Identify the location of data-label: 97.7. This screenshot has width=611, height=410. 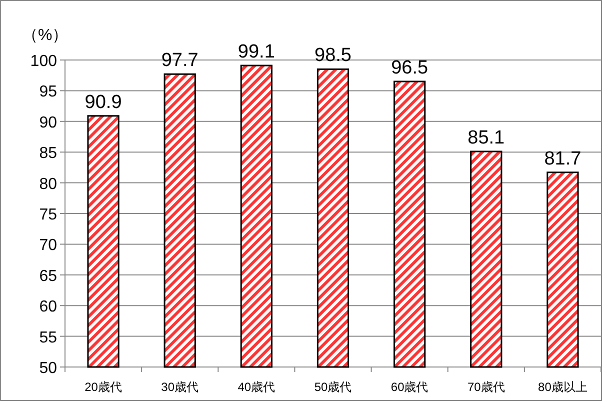
(179, 61).